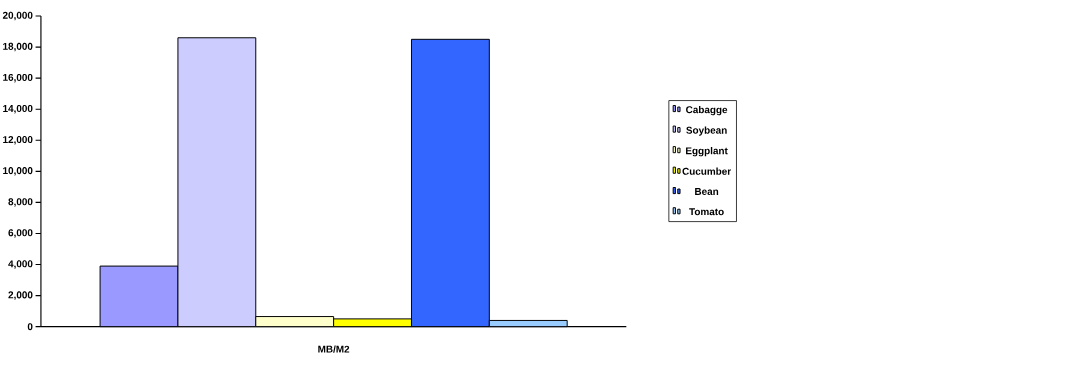 The height and width of the screenshot is (366, 1077). Describe the element at coordinates (17, 16) in the screenshot. I see `y-tick-label: 20,000` at that location.